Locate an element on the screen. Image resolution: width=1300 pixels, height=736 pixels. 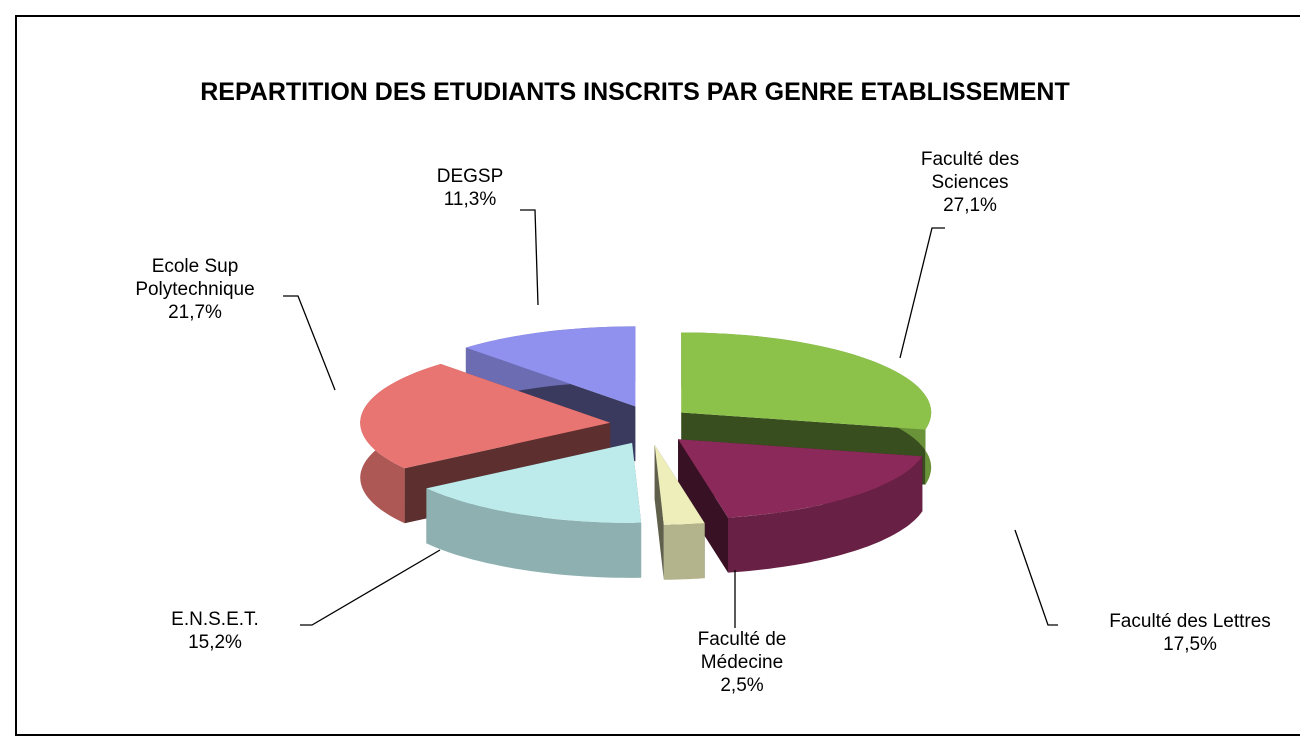
value-label: 2,5% is located at coordinates (742, 685).